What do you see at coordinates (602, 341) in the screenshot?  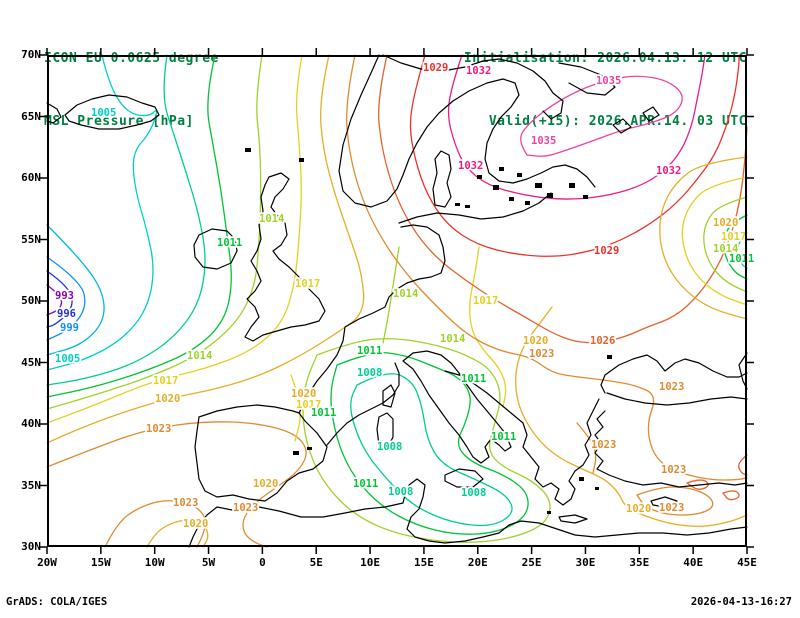 I see `contour-label: 1026` at bounding box center [602, 341].